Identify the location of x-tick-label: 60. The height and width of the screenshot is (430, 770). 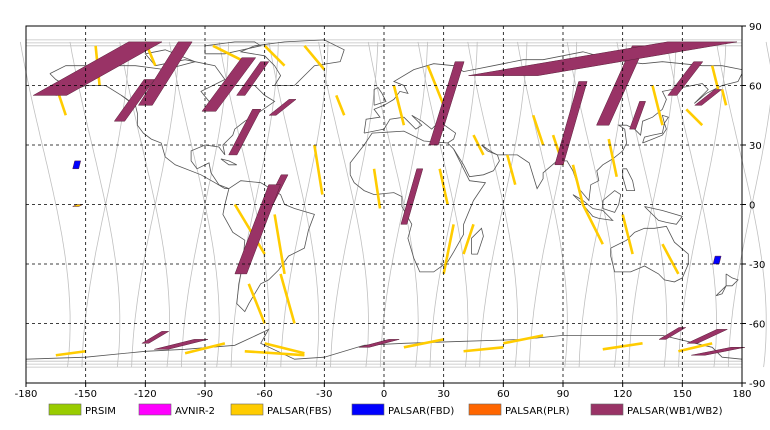
(503, 394).